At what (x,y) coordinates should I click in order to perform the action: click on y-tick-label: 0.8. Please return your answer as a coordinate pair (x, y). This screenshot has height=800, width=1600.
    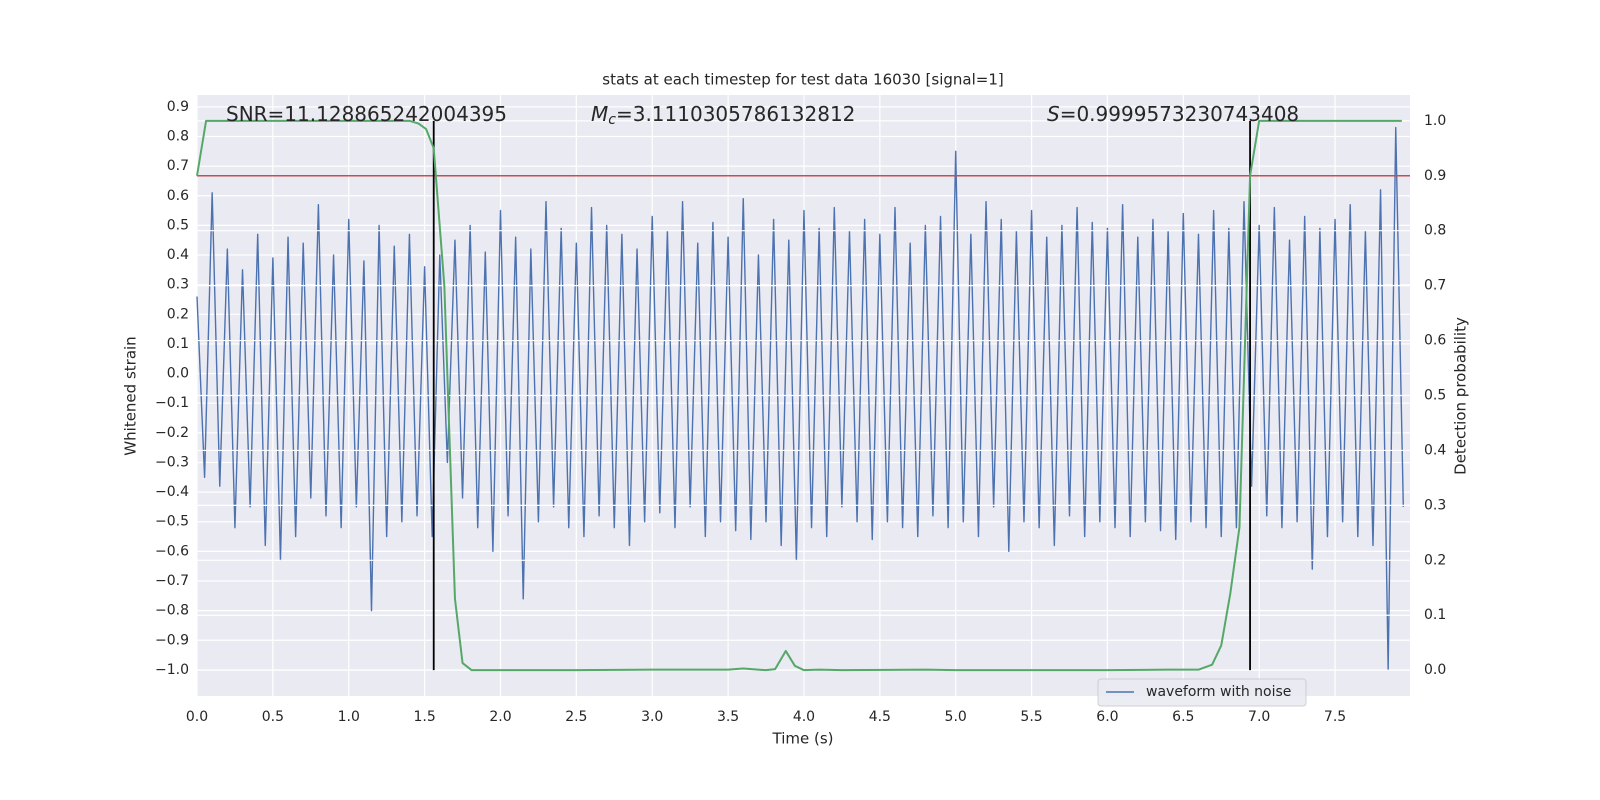
    Looking at the image, I should click on (178, 136).